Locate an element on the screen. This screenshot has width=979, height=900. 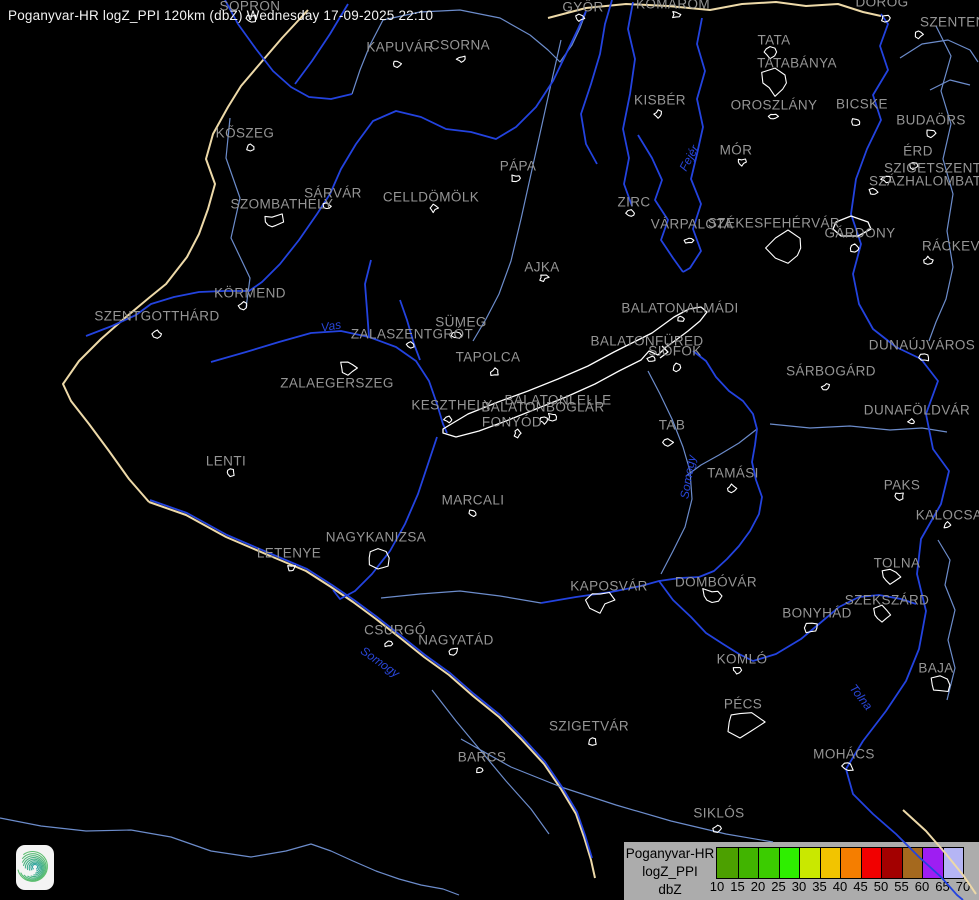
legend-tick: 70 is located at coordinates (963, 886).